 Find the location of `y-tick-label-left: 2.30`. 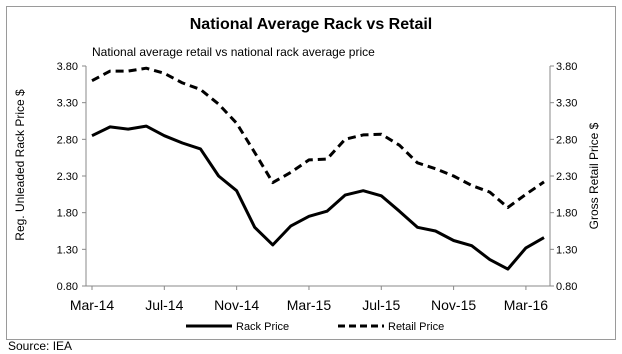

y-tick-label-left: 2.30 is located at coordinates (67, 177).